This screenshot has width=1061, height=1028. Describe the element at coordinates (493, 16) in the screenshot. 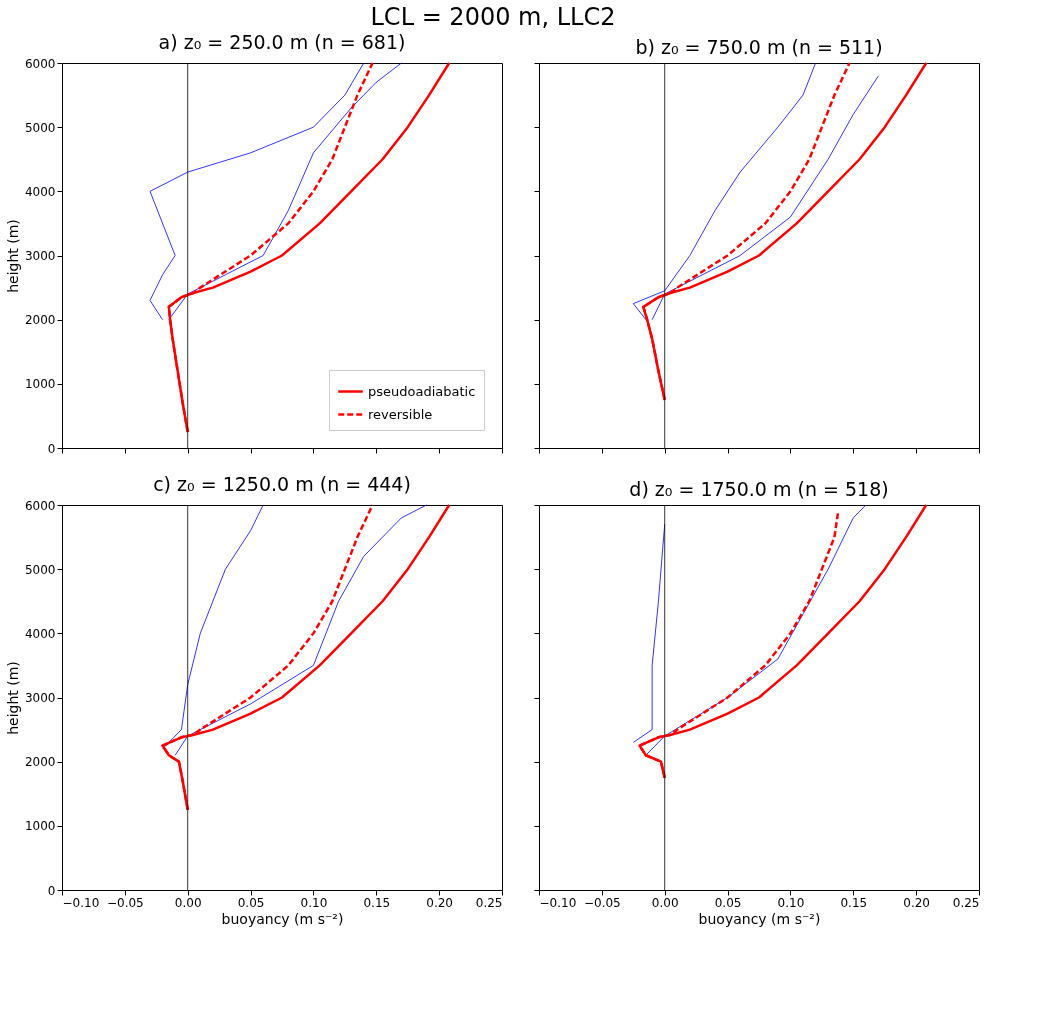

I see `text: LCL = 2000 m, LLC2` at that location.